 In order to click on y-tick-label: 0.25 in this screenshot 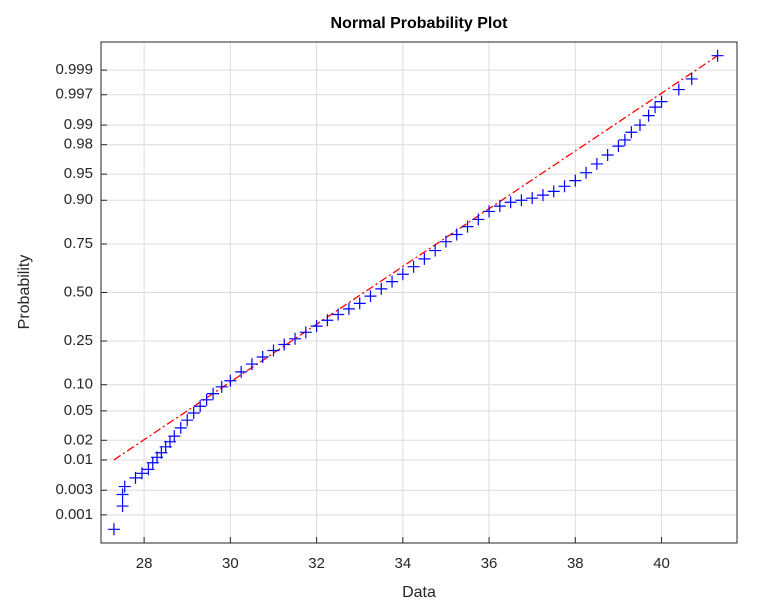, I will do `click(78, 340)`.